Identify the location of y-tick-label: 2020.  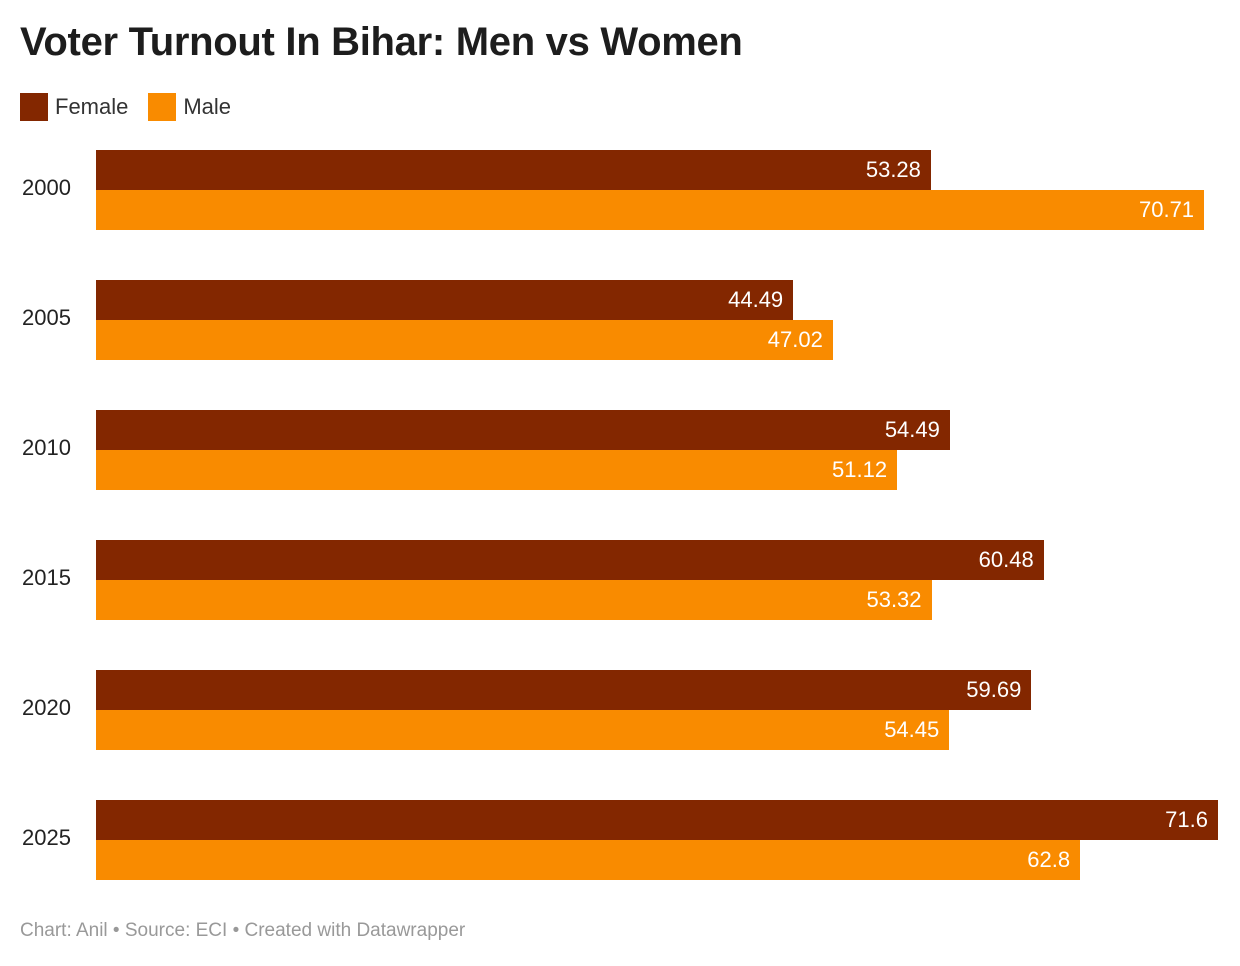
(46, 707).